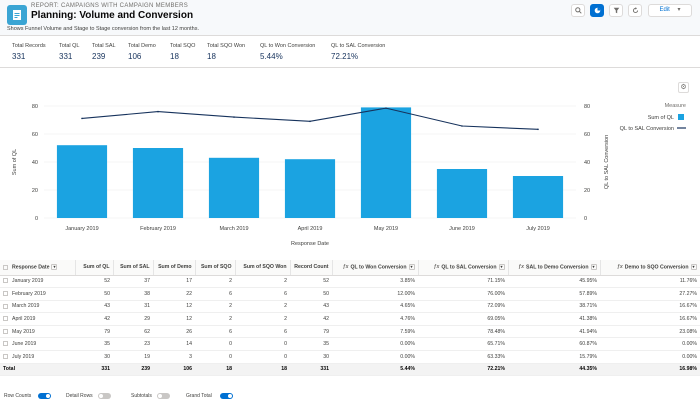 This screenshot has width=700, height=400. I want to click on kpi-total-demo: Total Demo 106, so click(142, 52).